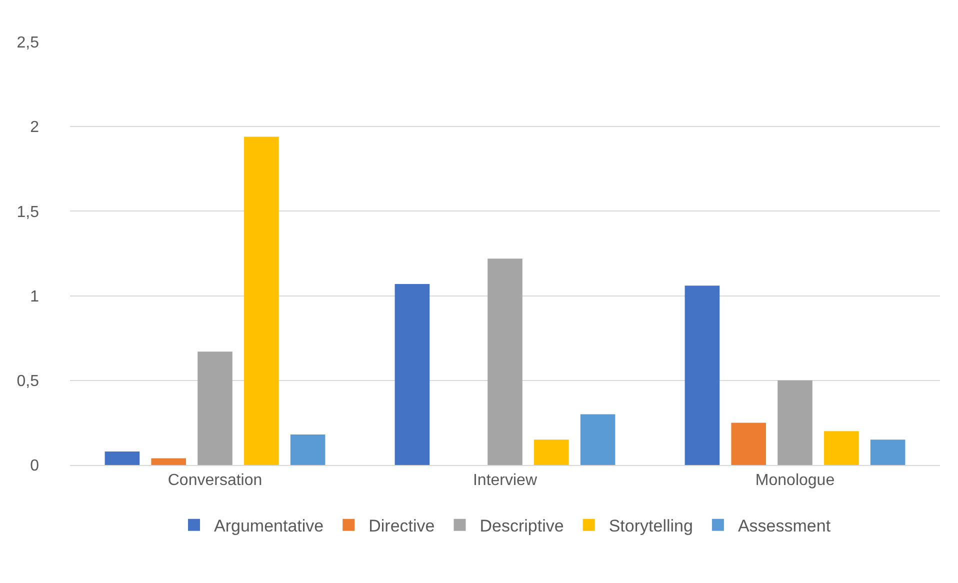  I want to click on y-tick-label: 1, so click(35, 297).